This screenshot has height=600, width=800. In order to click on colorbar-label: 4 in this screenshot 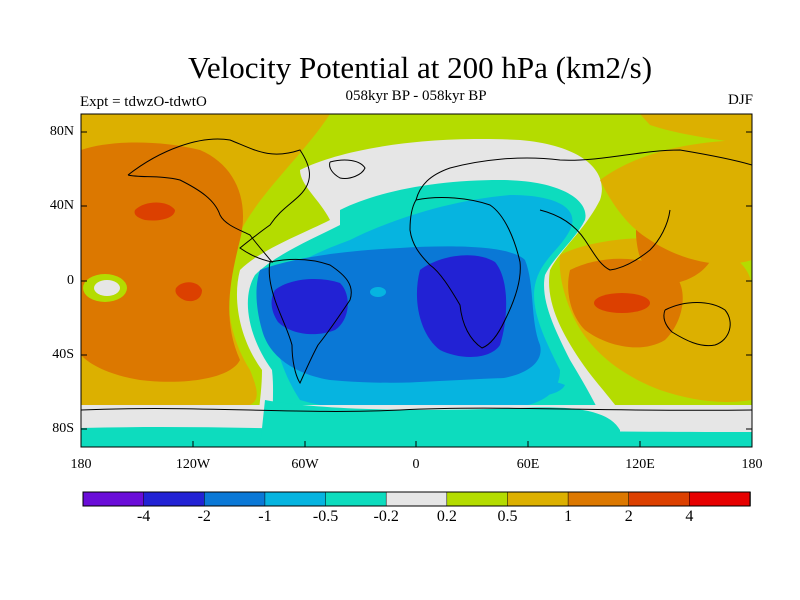, I will do `click(689, 516)`.